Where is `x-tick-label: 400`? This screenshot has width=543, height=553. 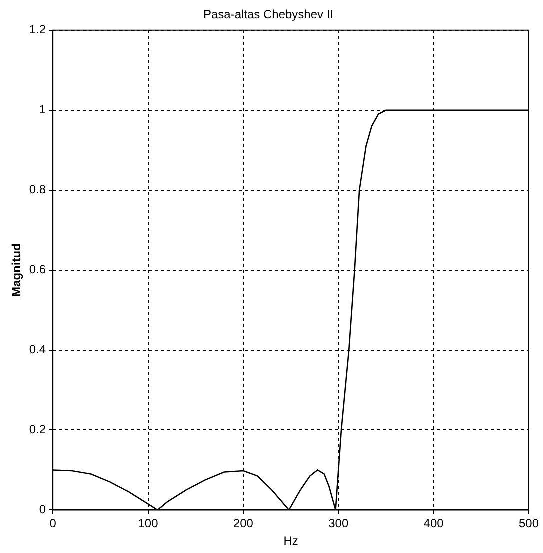 x-tick-label: 400 is located at coordinates (434, 523).